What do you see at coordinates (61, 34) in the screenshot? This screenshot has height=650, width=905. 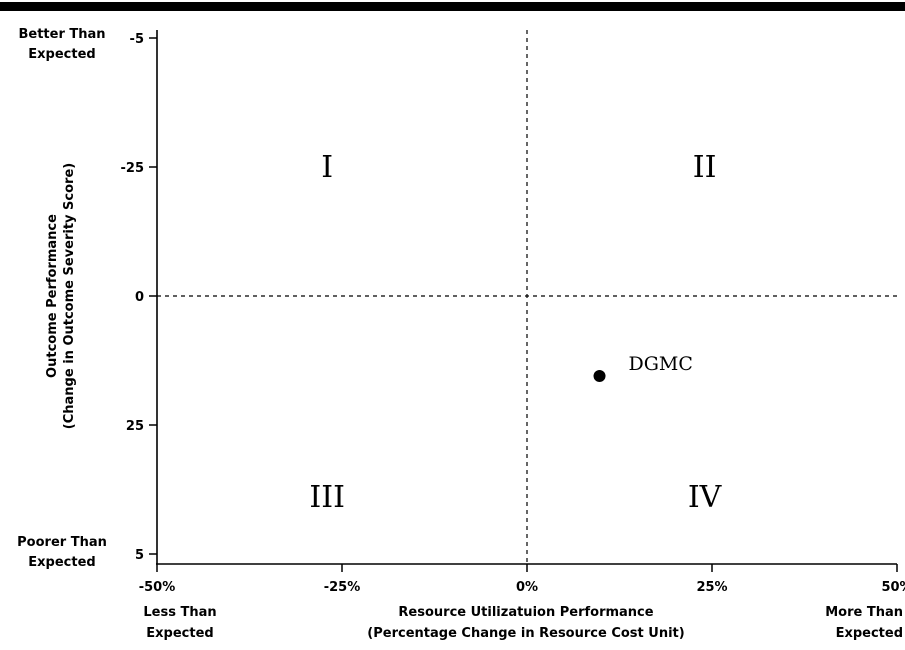 I see `y-top-end-label-line: Better Than` at bounding box center [61, 34].